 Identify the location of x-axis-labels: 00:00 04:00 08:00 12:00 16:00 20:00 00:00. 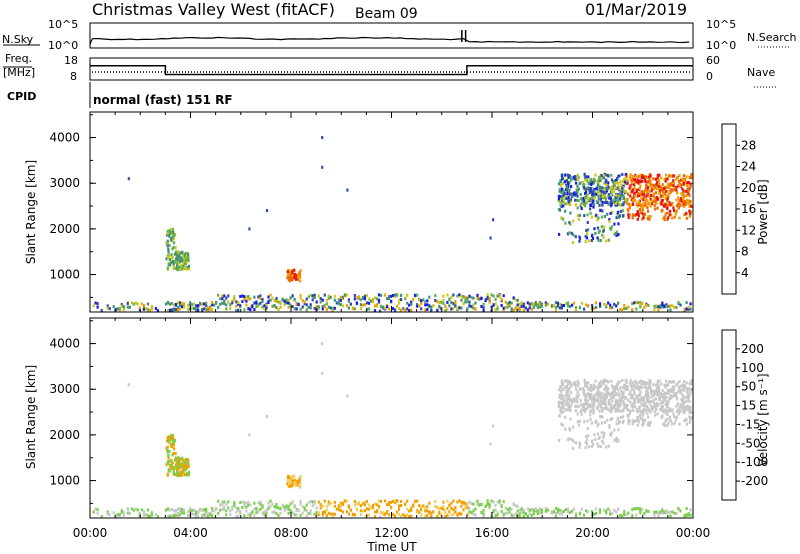
(392, 533).